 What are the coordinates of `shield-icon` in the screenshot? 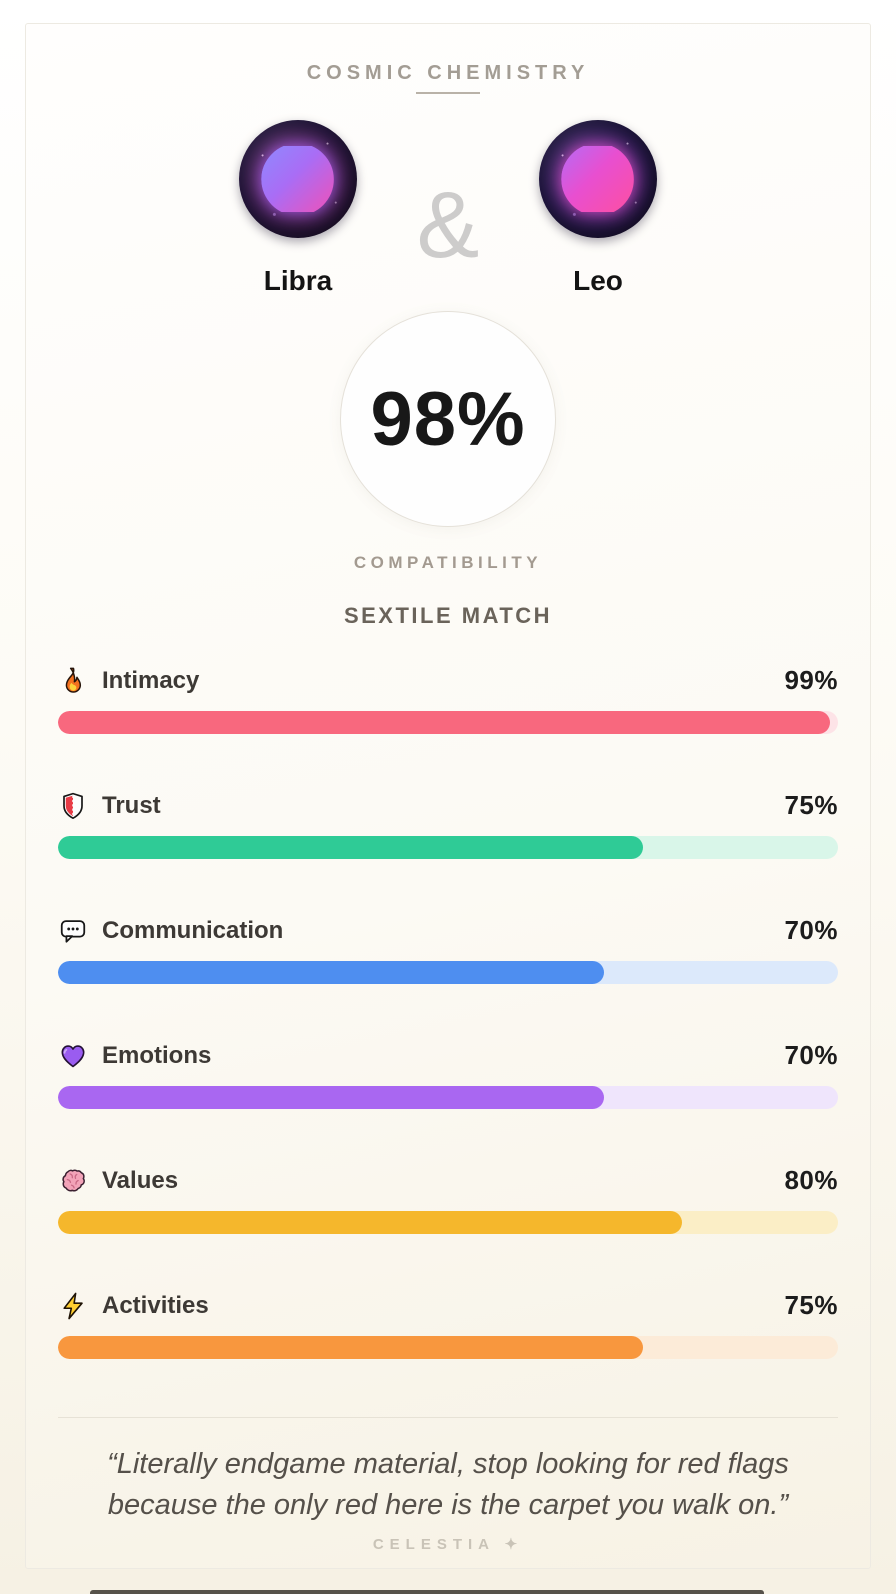 It's located at (73, 806).